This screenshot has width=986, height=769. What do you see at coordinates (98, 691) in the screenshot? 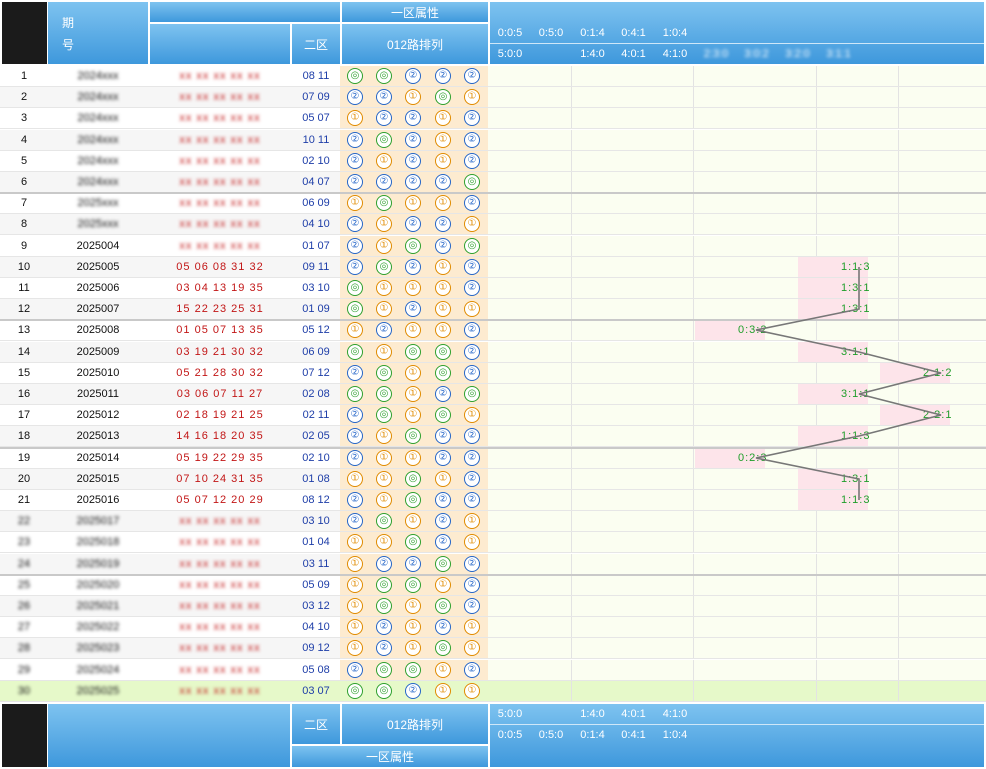
I see `row-issue-number: 2025025` at bounding box center [98, 691].